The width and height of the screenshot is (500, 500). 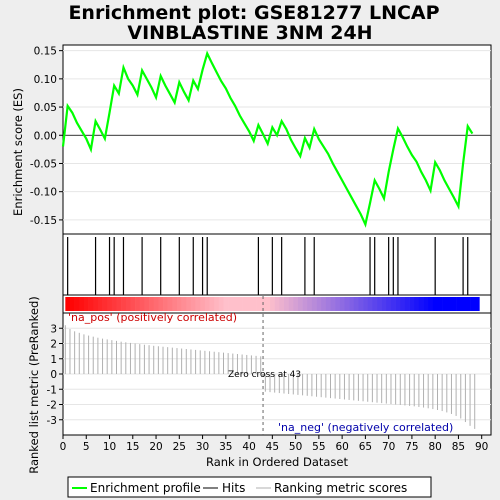 What do you see at coordinates (52, 421) in the screenshot?
I see `metric-y-tick-label: -3` at bounding box center [52, 421].